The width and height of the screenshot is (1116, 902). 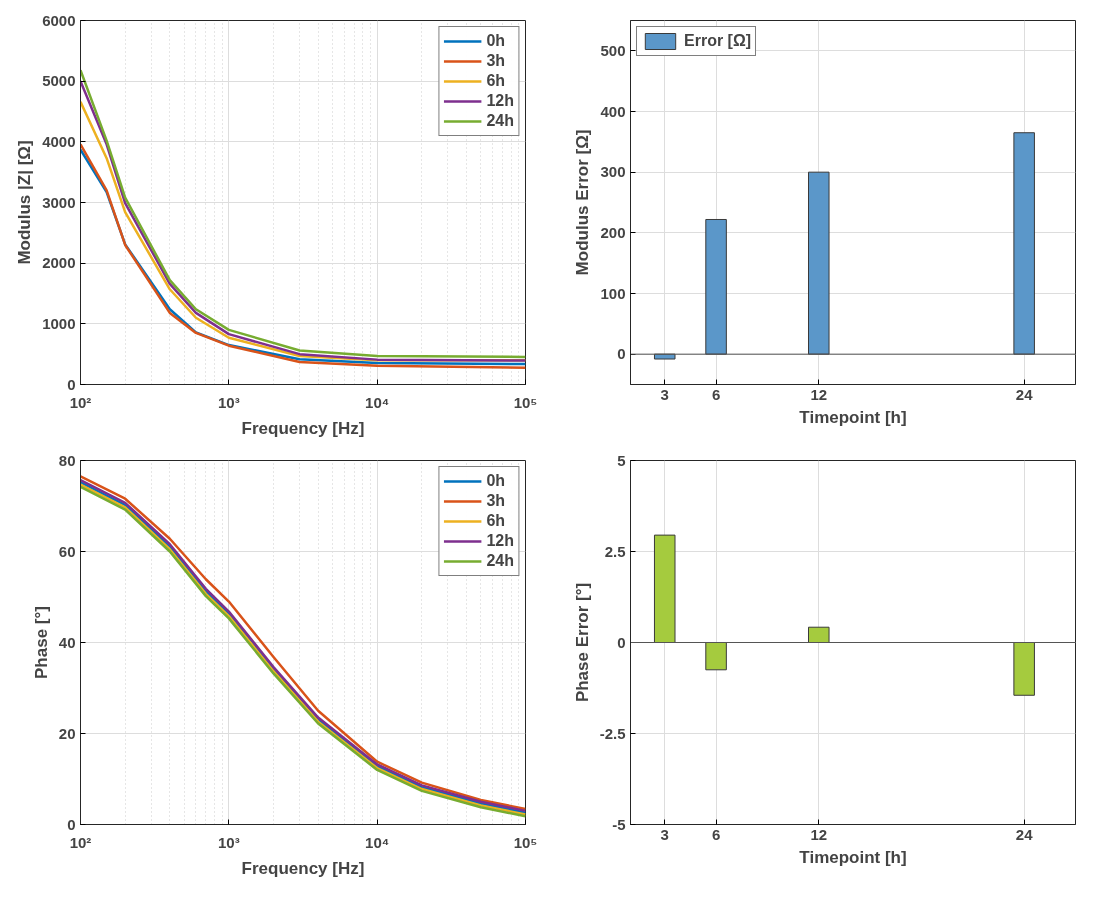 I want to click on y-tick-label: 60, so click(x=67, y=551).